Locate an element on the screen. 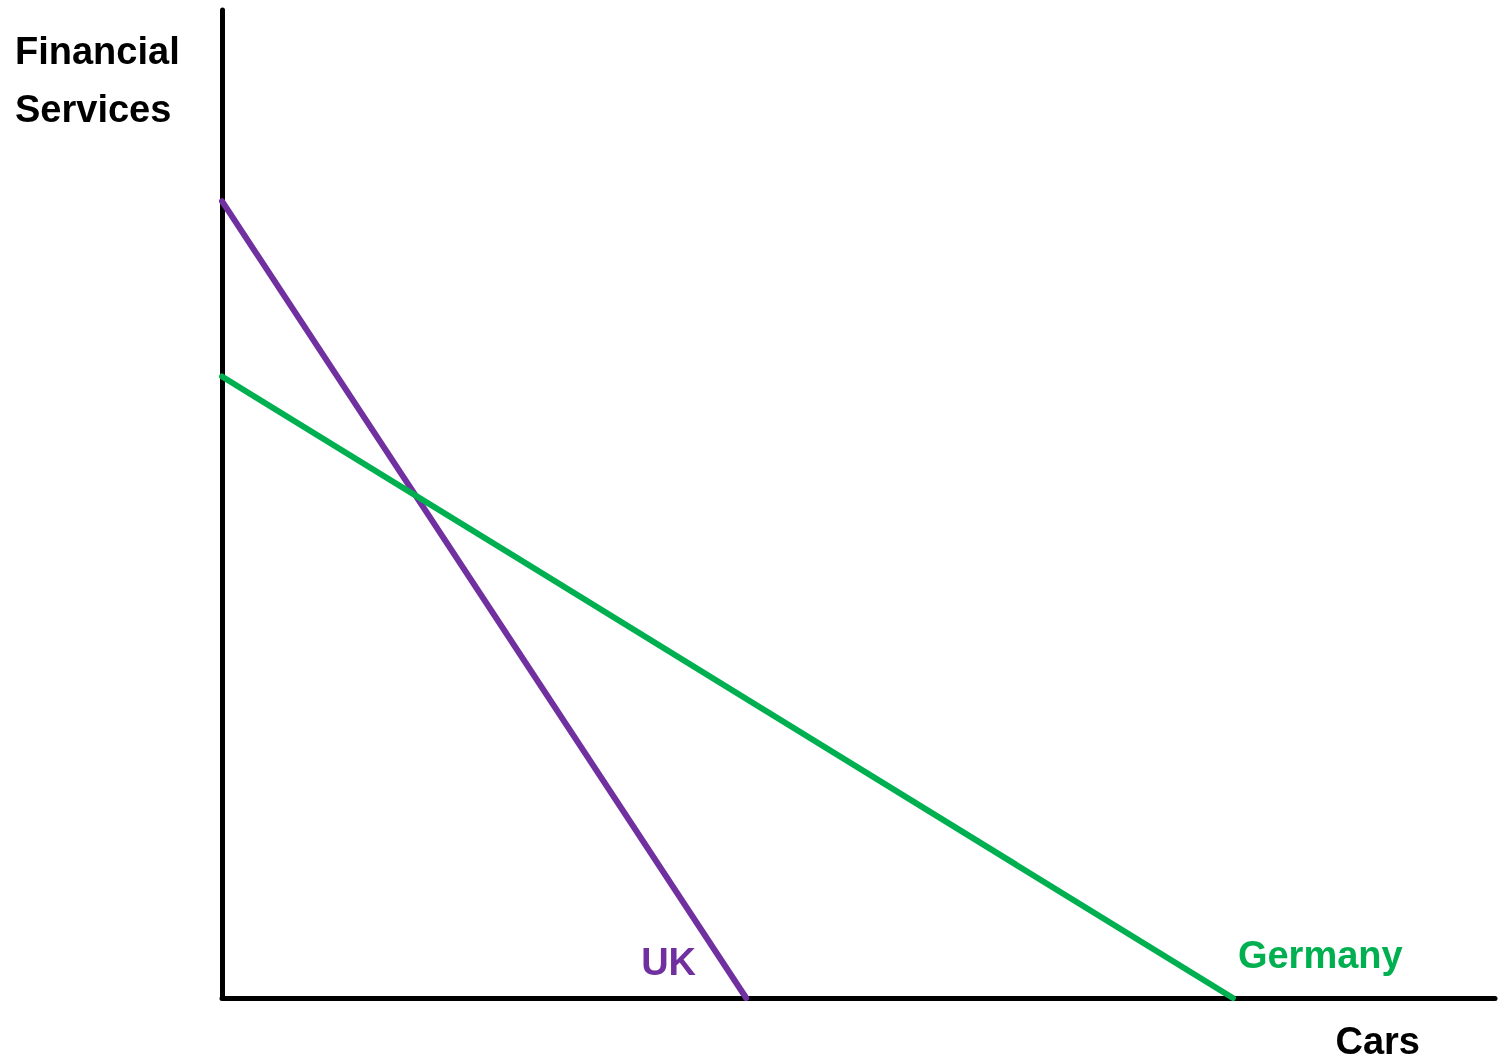  x-axis-title: Cars is located at coordinates (1377, 1041).